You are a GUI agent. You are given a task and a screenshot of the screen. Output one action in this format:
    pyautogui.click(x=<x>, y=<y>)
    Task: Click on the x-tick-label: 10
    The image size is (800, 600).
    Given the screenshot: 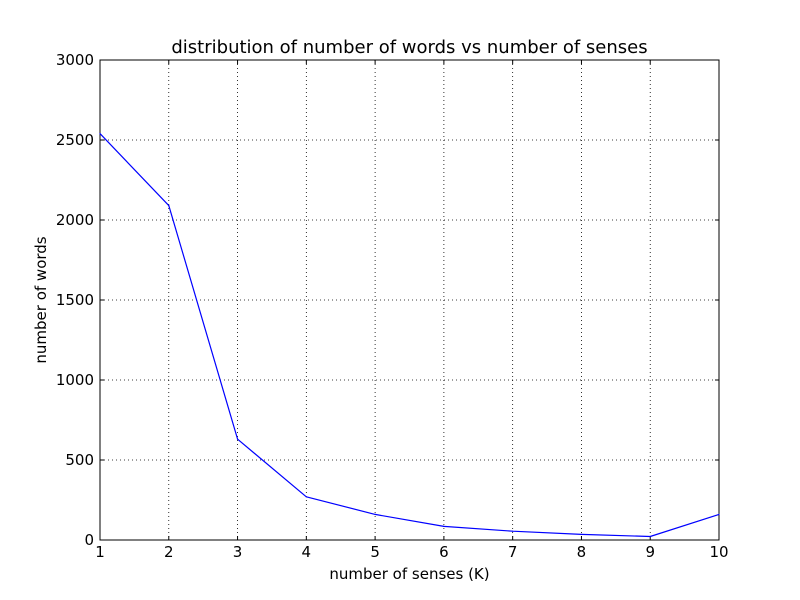 What is the action you would take?
    pyautogui.click(x=718, y=552)
    